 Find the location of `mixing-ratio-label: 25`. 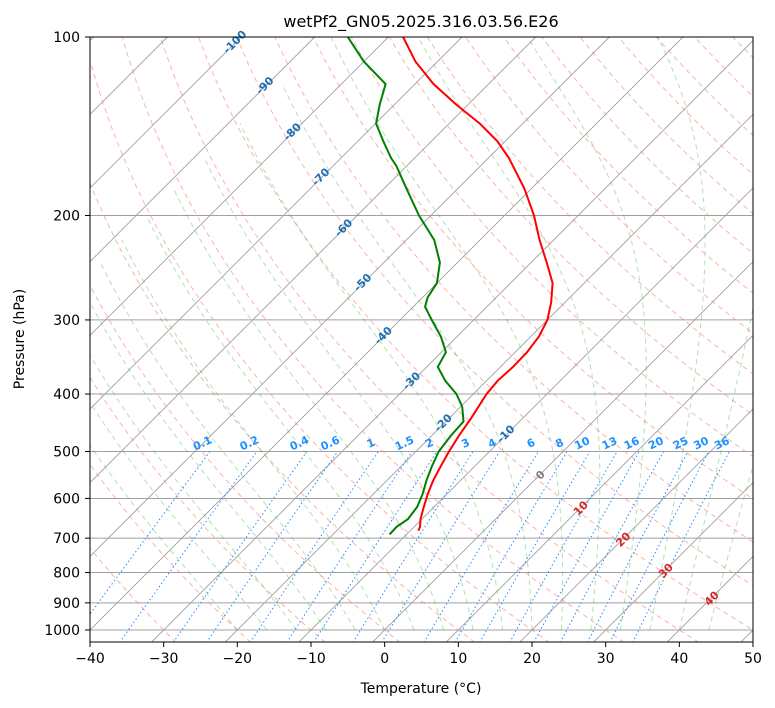

mixing-ratio-label: 25 is located at coordinates (680, 443).